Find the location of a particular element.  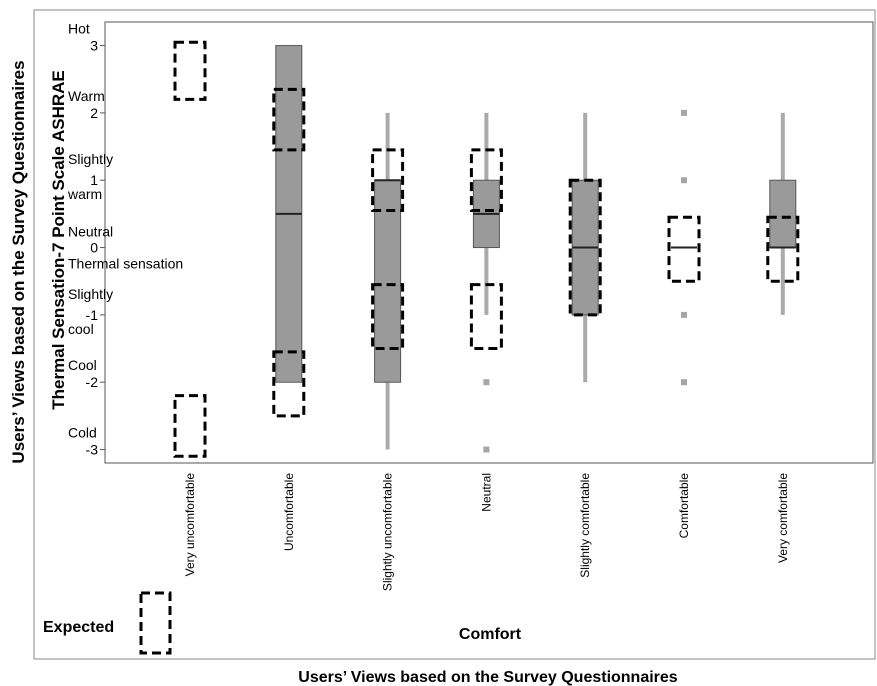

scale-label-warm: Warm is located at coordinates (86, 96).